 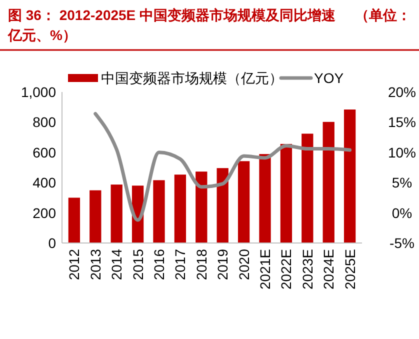 I want to click on x-tick-label: 2015, so click(x=138, y=264).